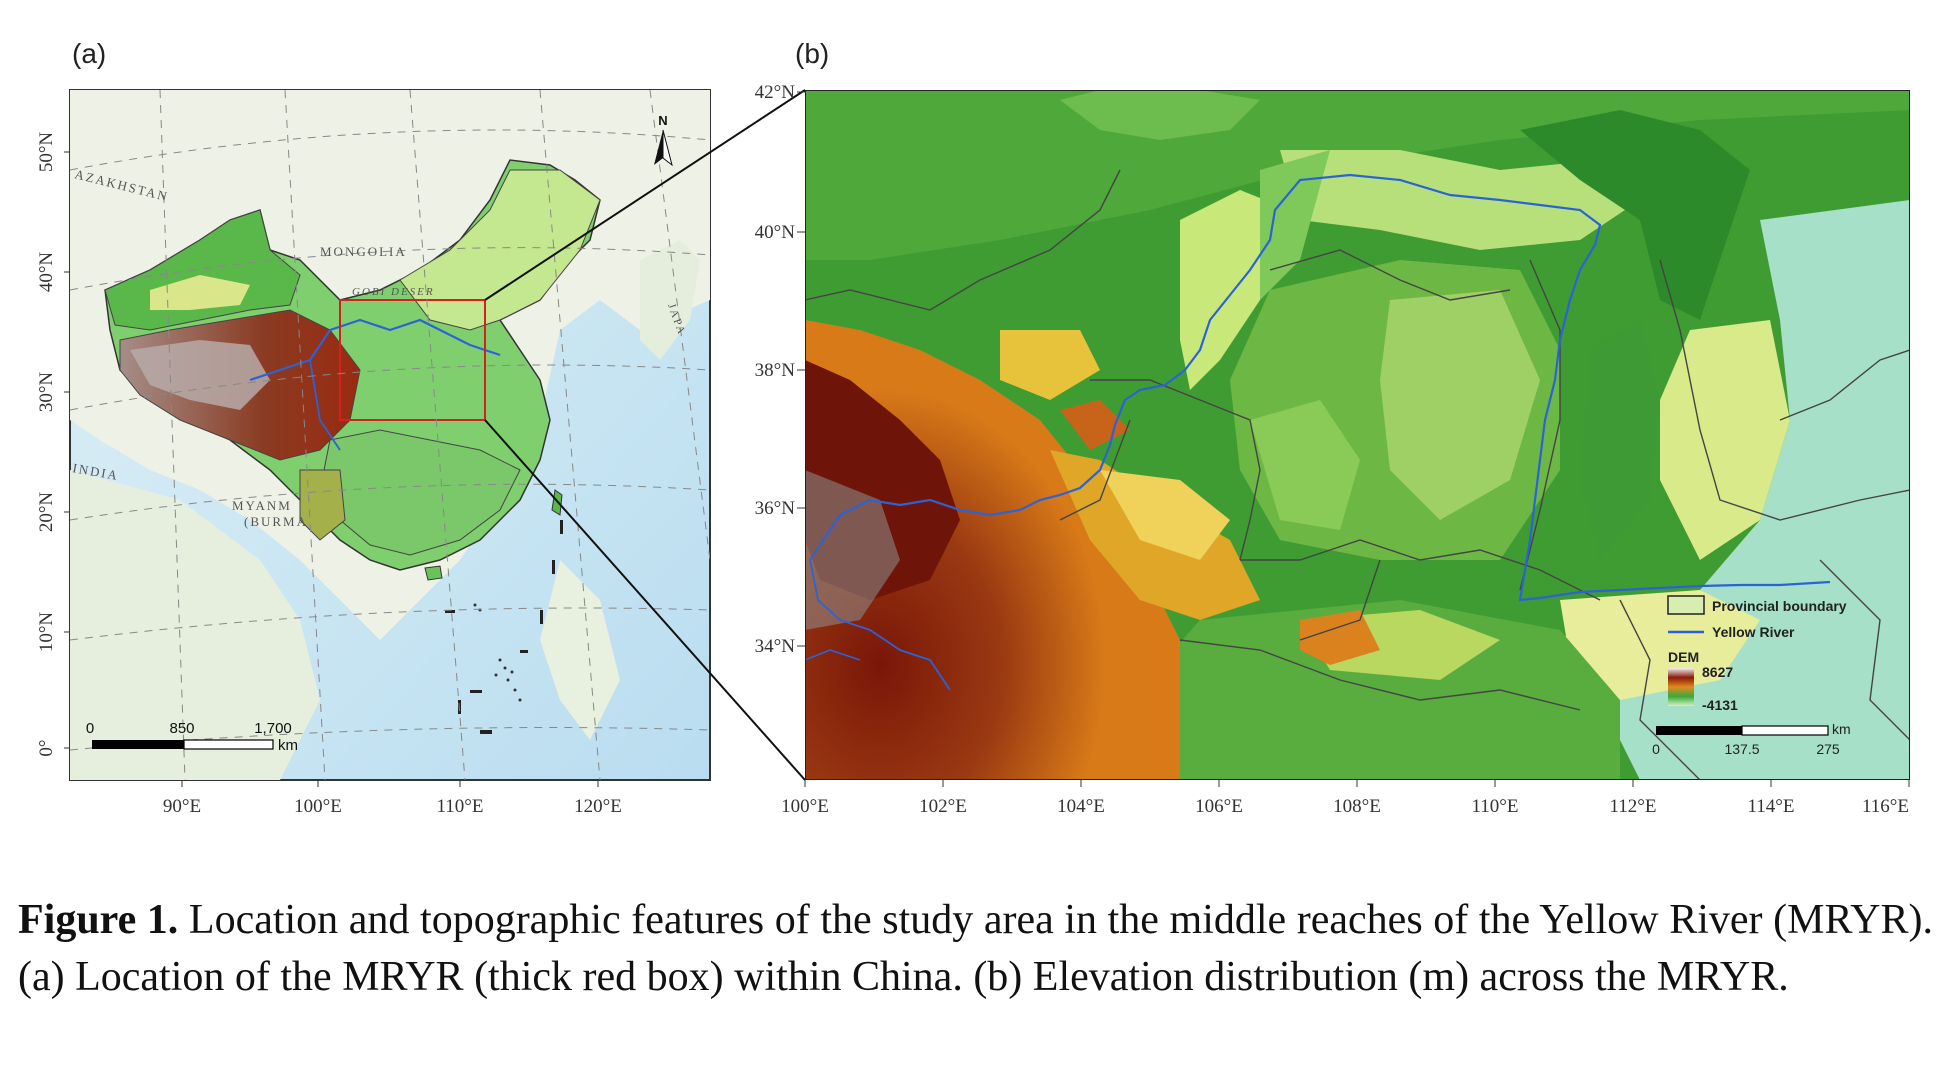 Image resolution: width=1951 pixels, height=1083 pixels. What do you see at coordinates (1681, 687) in the screenshot?
I see `dem-color-ramp` at bounding box center [1681, 687].